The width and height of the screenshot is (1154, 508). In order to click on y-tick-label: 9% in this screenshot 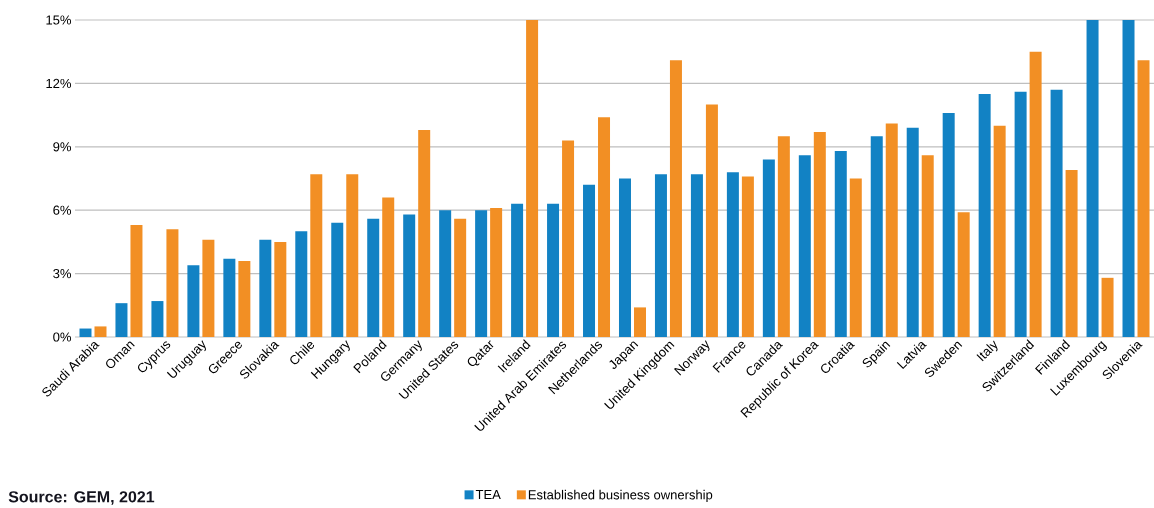, I will do `click(62, 147)`.